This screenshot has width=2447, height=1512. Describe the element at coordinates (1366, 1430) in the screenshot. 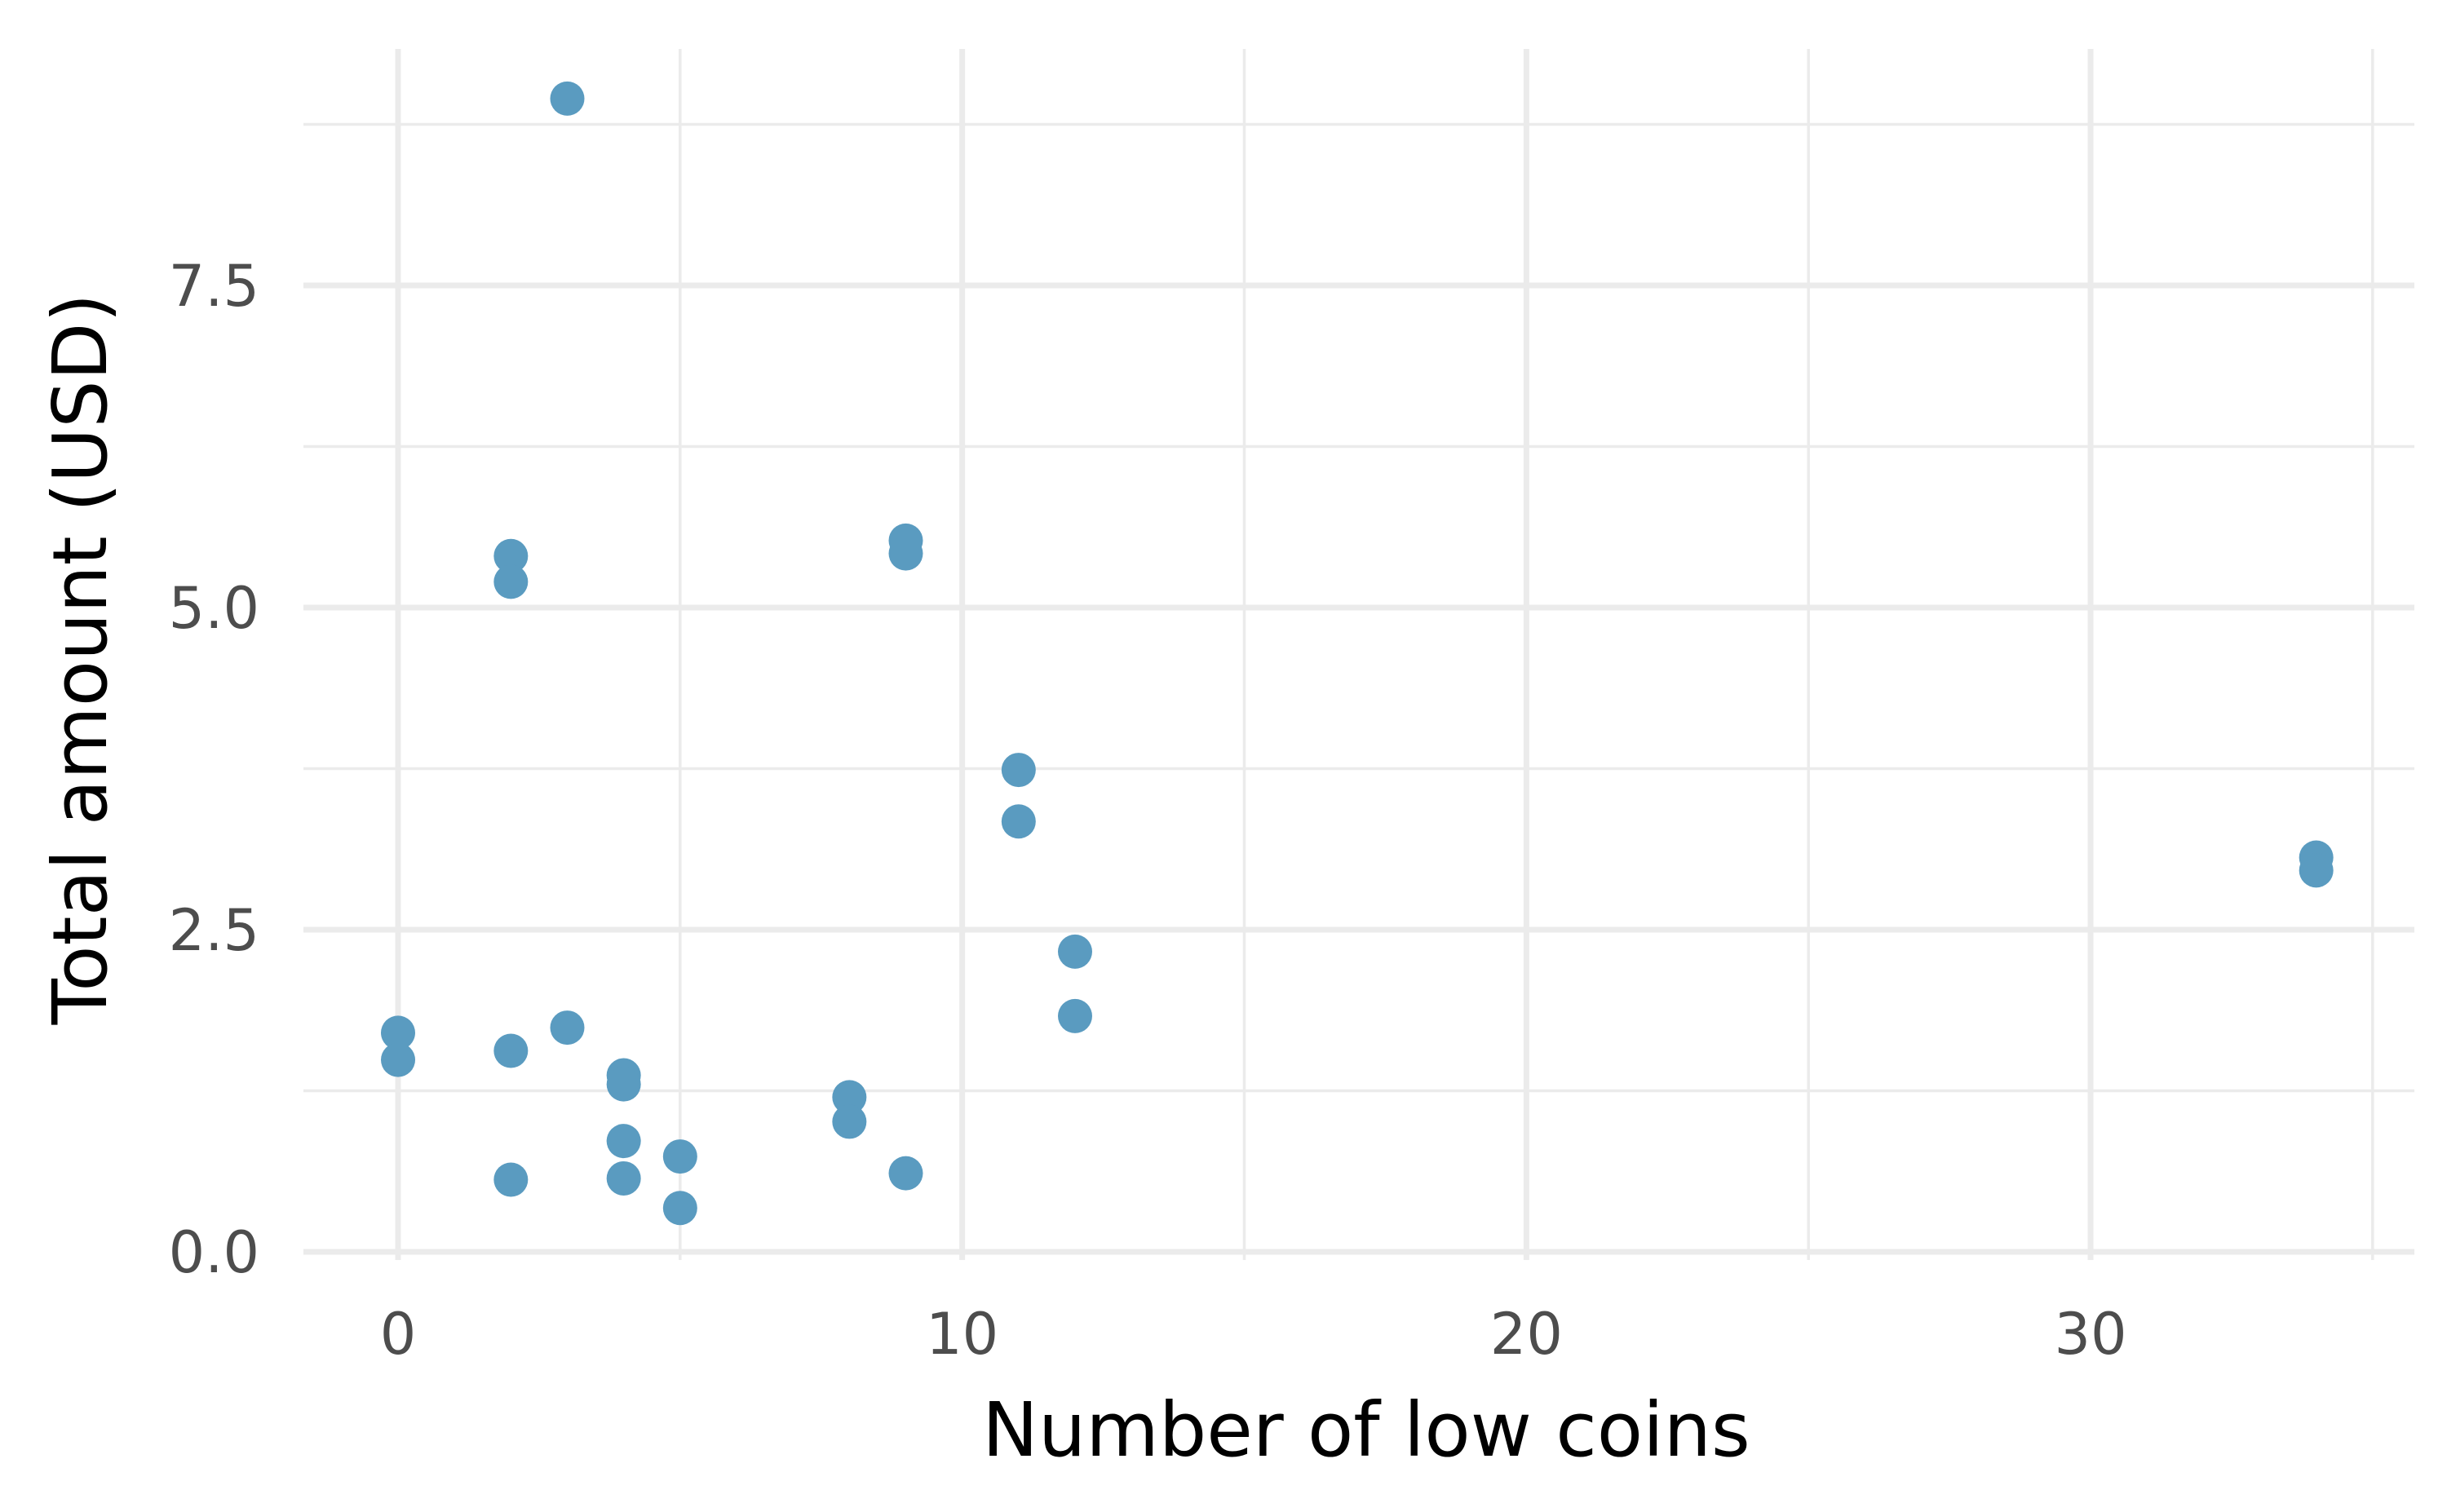

I see `x-axis-title: Number of low coins` at that location.